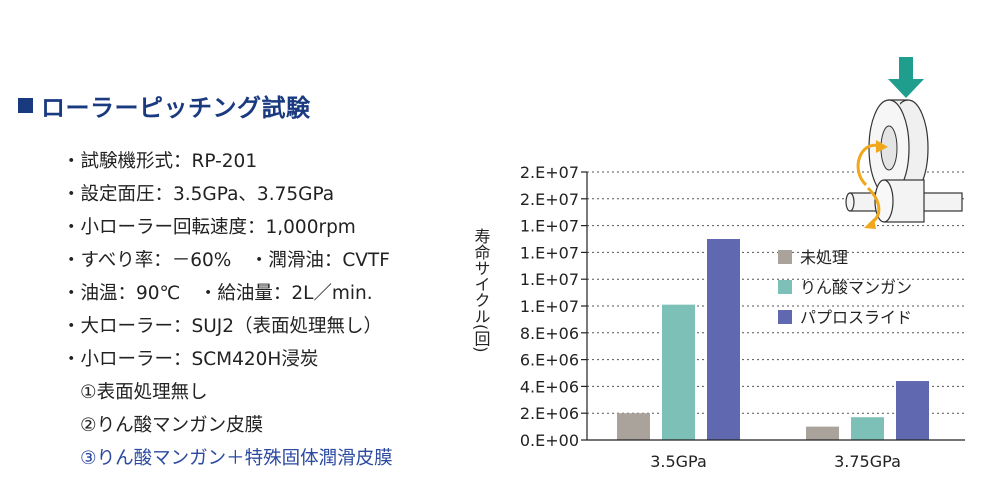 The height and width of the screenshot is (493, 996). I want to click on spec-machine-type: ・試験機形式：RP-201, so click(160, 161).